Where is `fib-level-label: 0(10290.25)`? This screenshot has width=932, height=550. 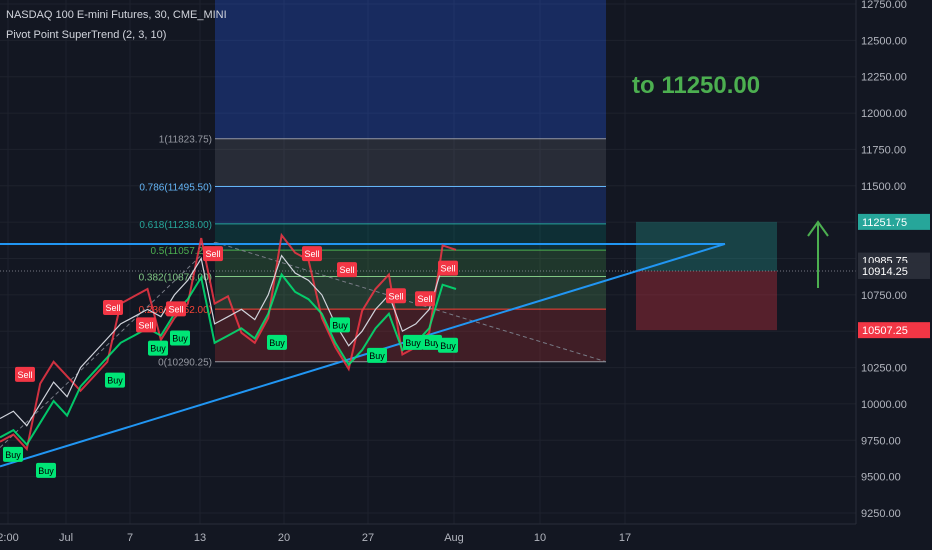 fib-level-label: 0(10290.25) is located at coordinates (185, 363).